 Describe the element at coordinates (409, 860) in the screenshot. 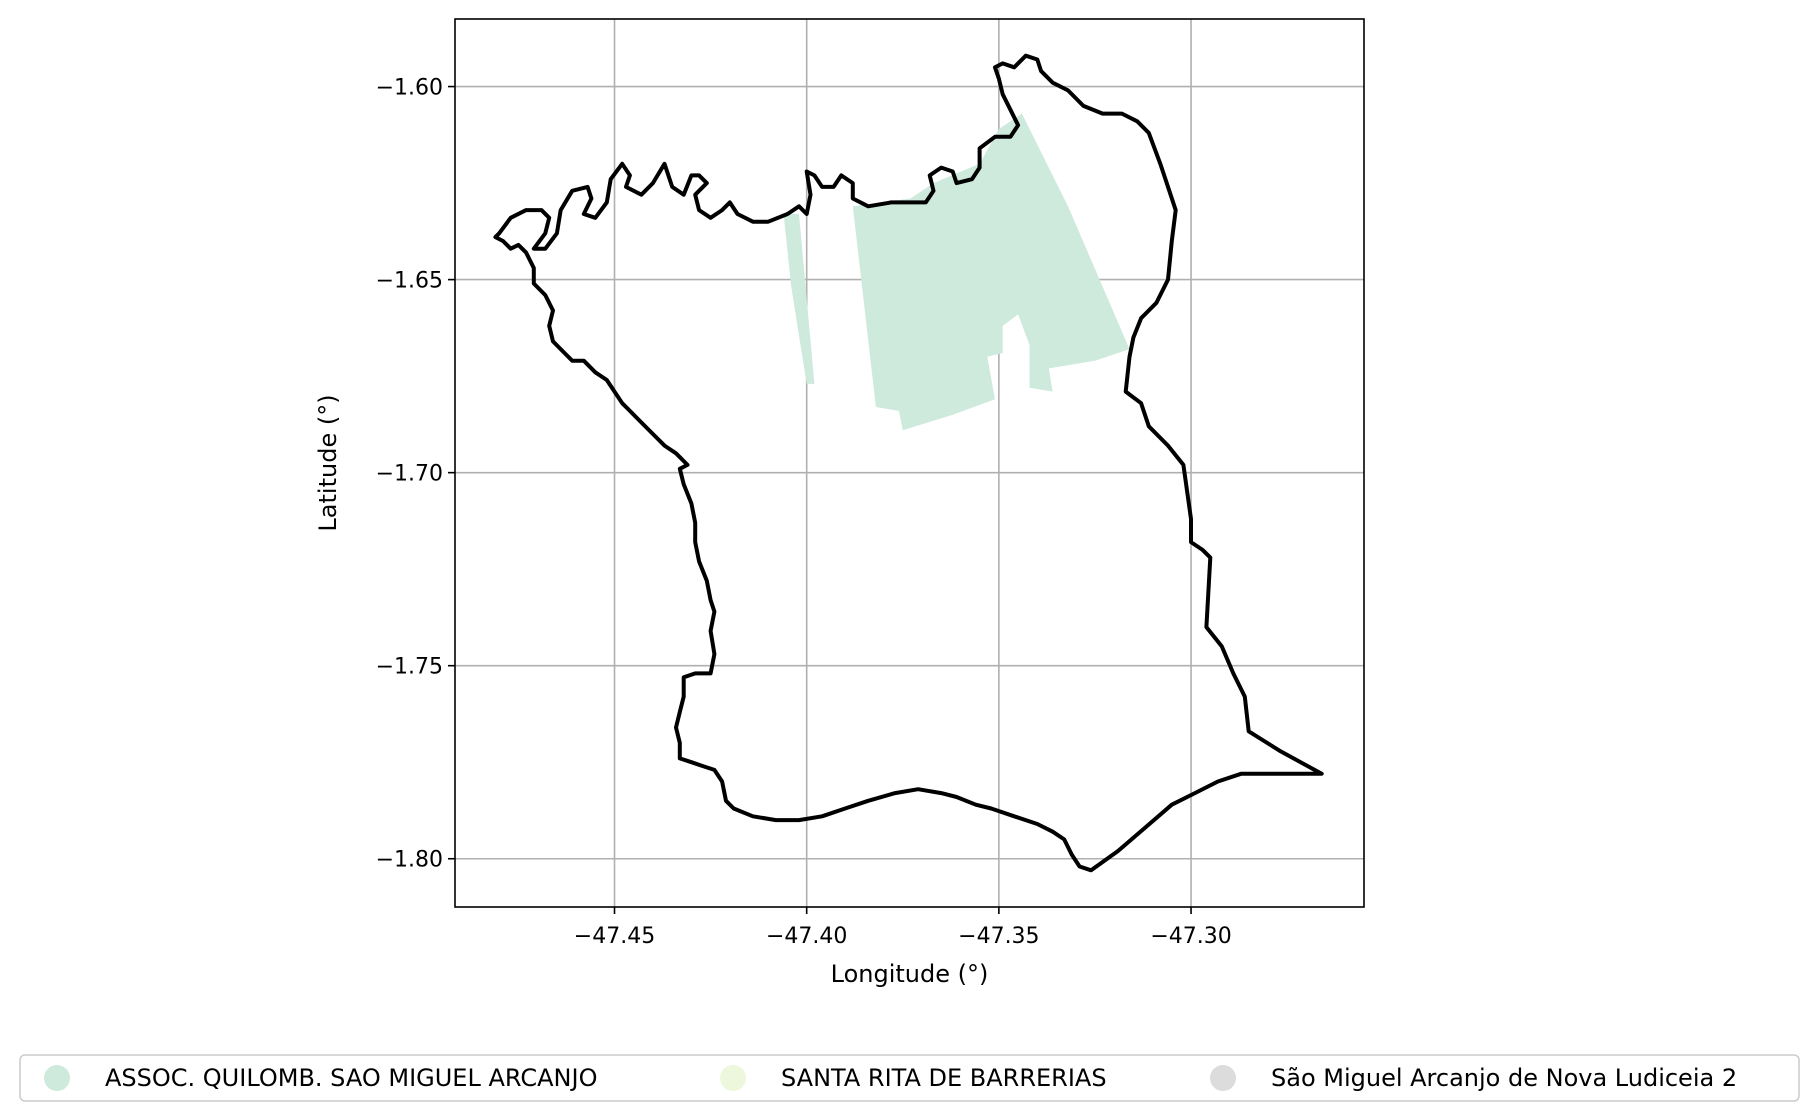

I see `y-tick-label: −1.80` at that location.